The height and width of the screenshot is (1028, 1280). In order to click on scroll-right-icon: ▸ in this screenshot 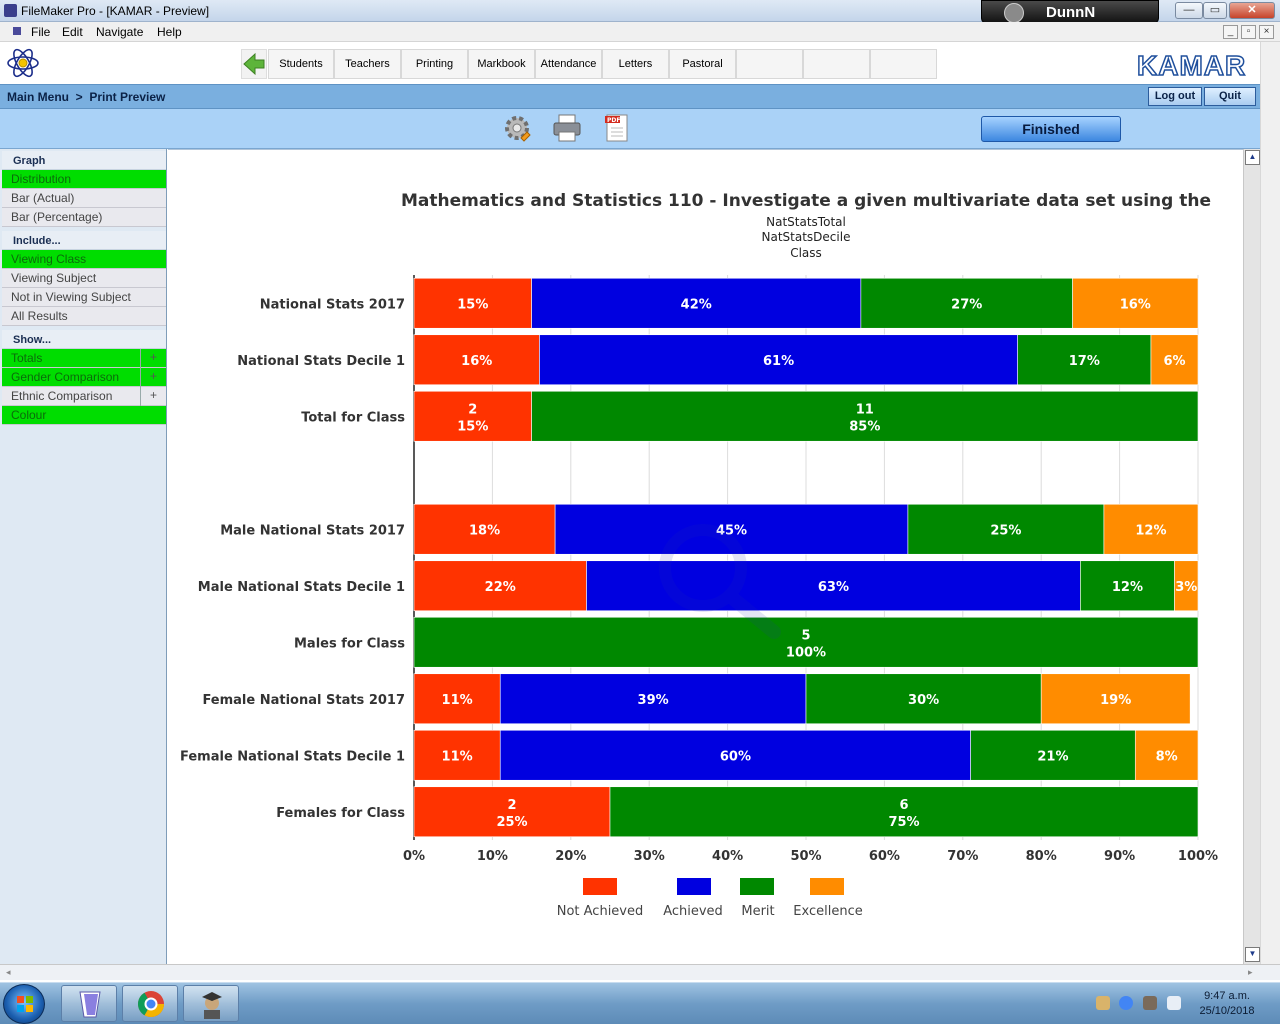, I will do `click(1250, 972)`.